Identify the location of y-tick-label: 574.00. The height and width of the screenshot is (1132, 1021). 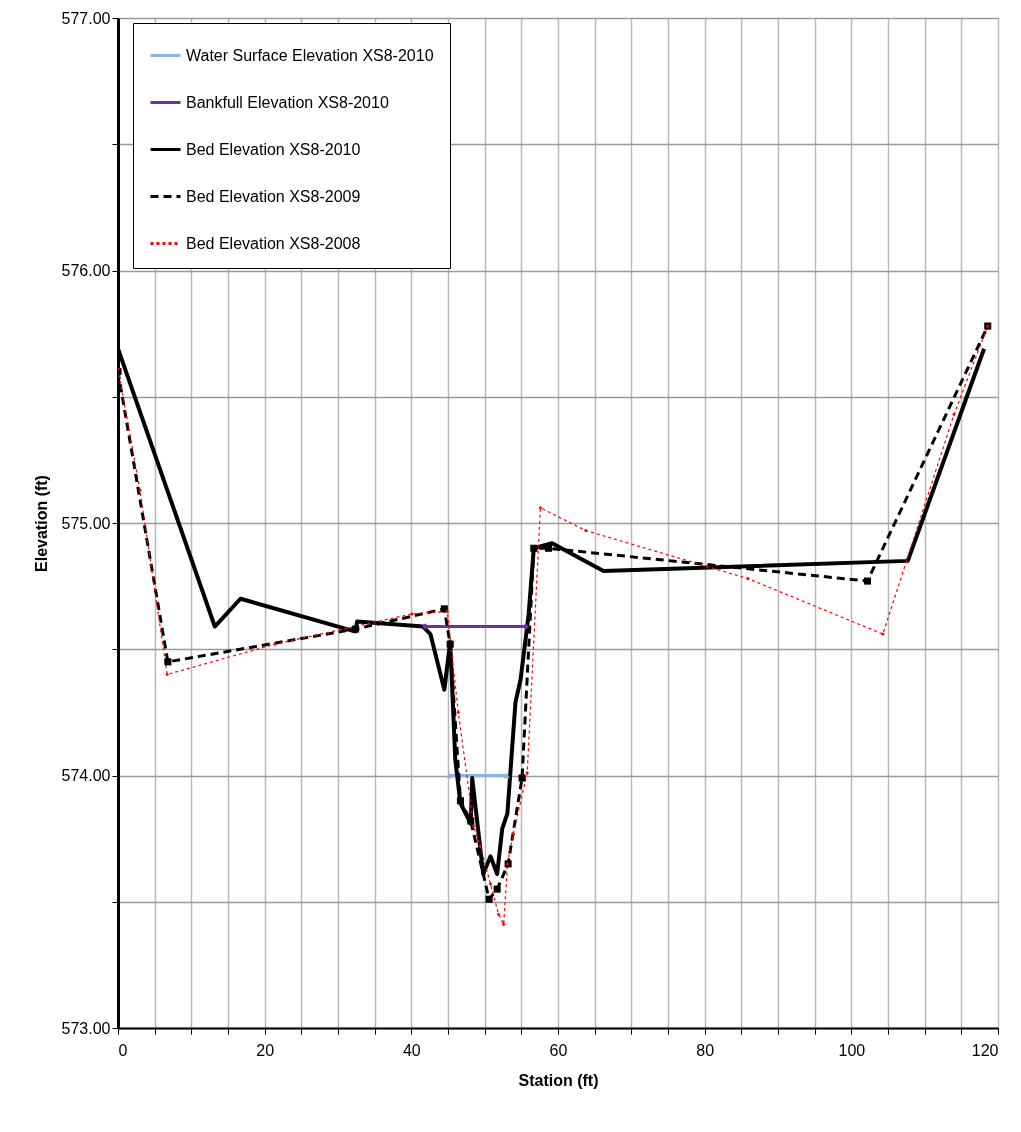
(86, 775).